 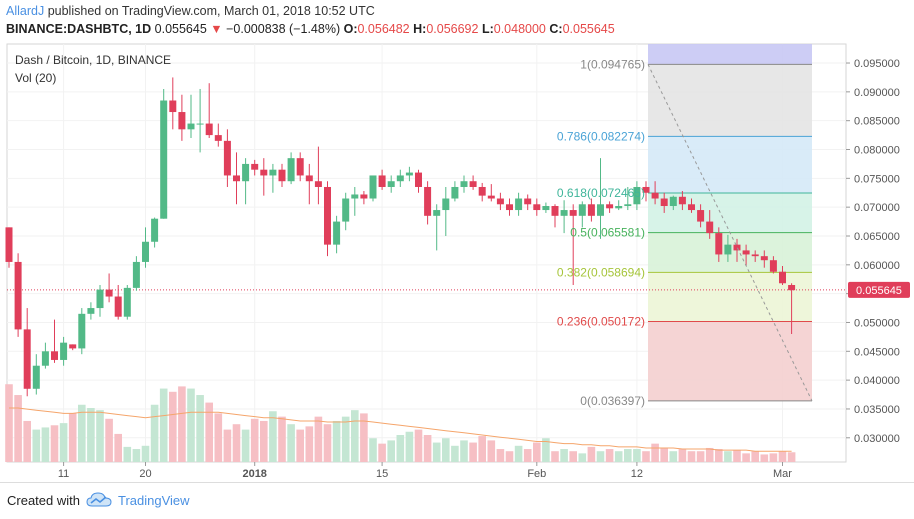 What do you see at coordinates (730, 361) in the screenshot?
I see `fib-zone` at bounding box center [730, 361].